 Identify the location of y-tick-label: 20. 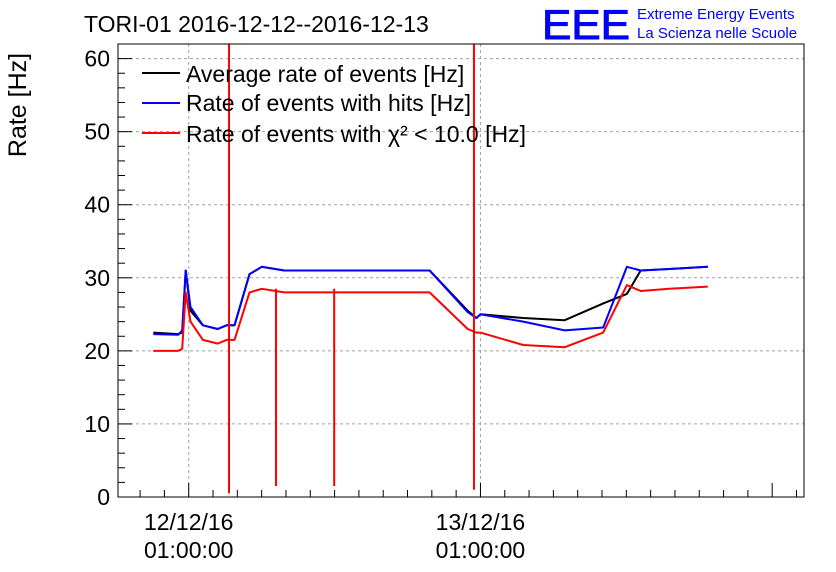
(97, 351).